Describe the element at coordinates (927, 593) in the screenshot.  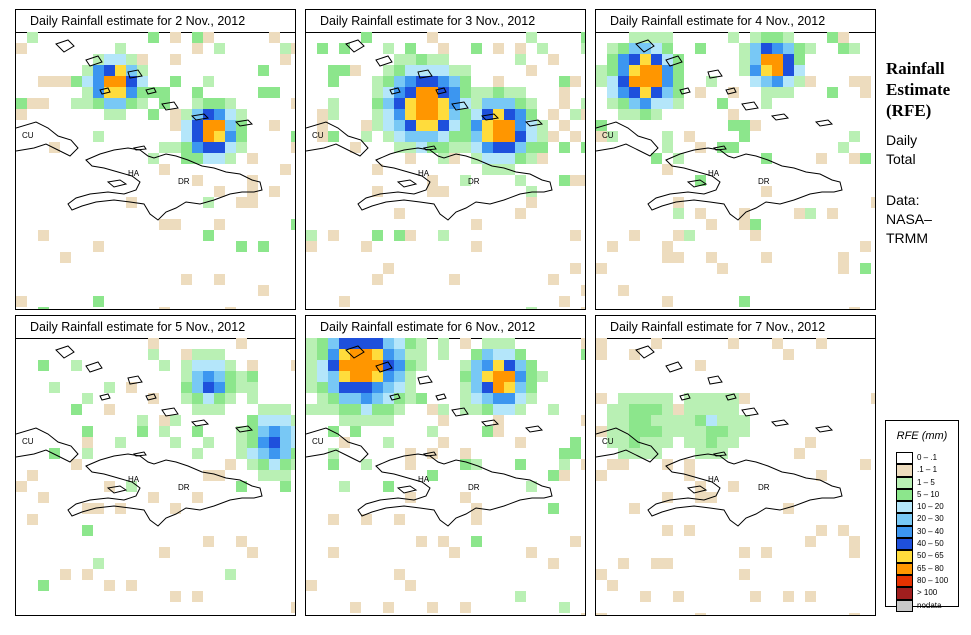
I see `legend-label: > 100` at that location.